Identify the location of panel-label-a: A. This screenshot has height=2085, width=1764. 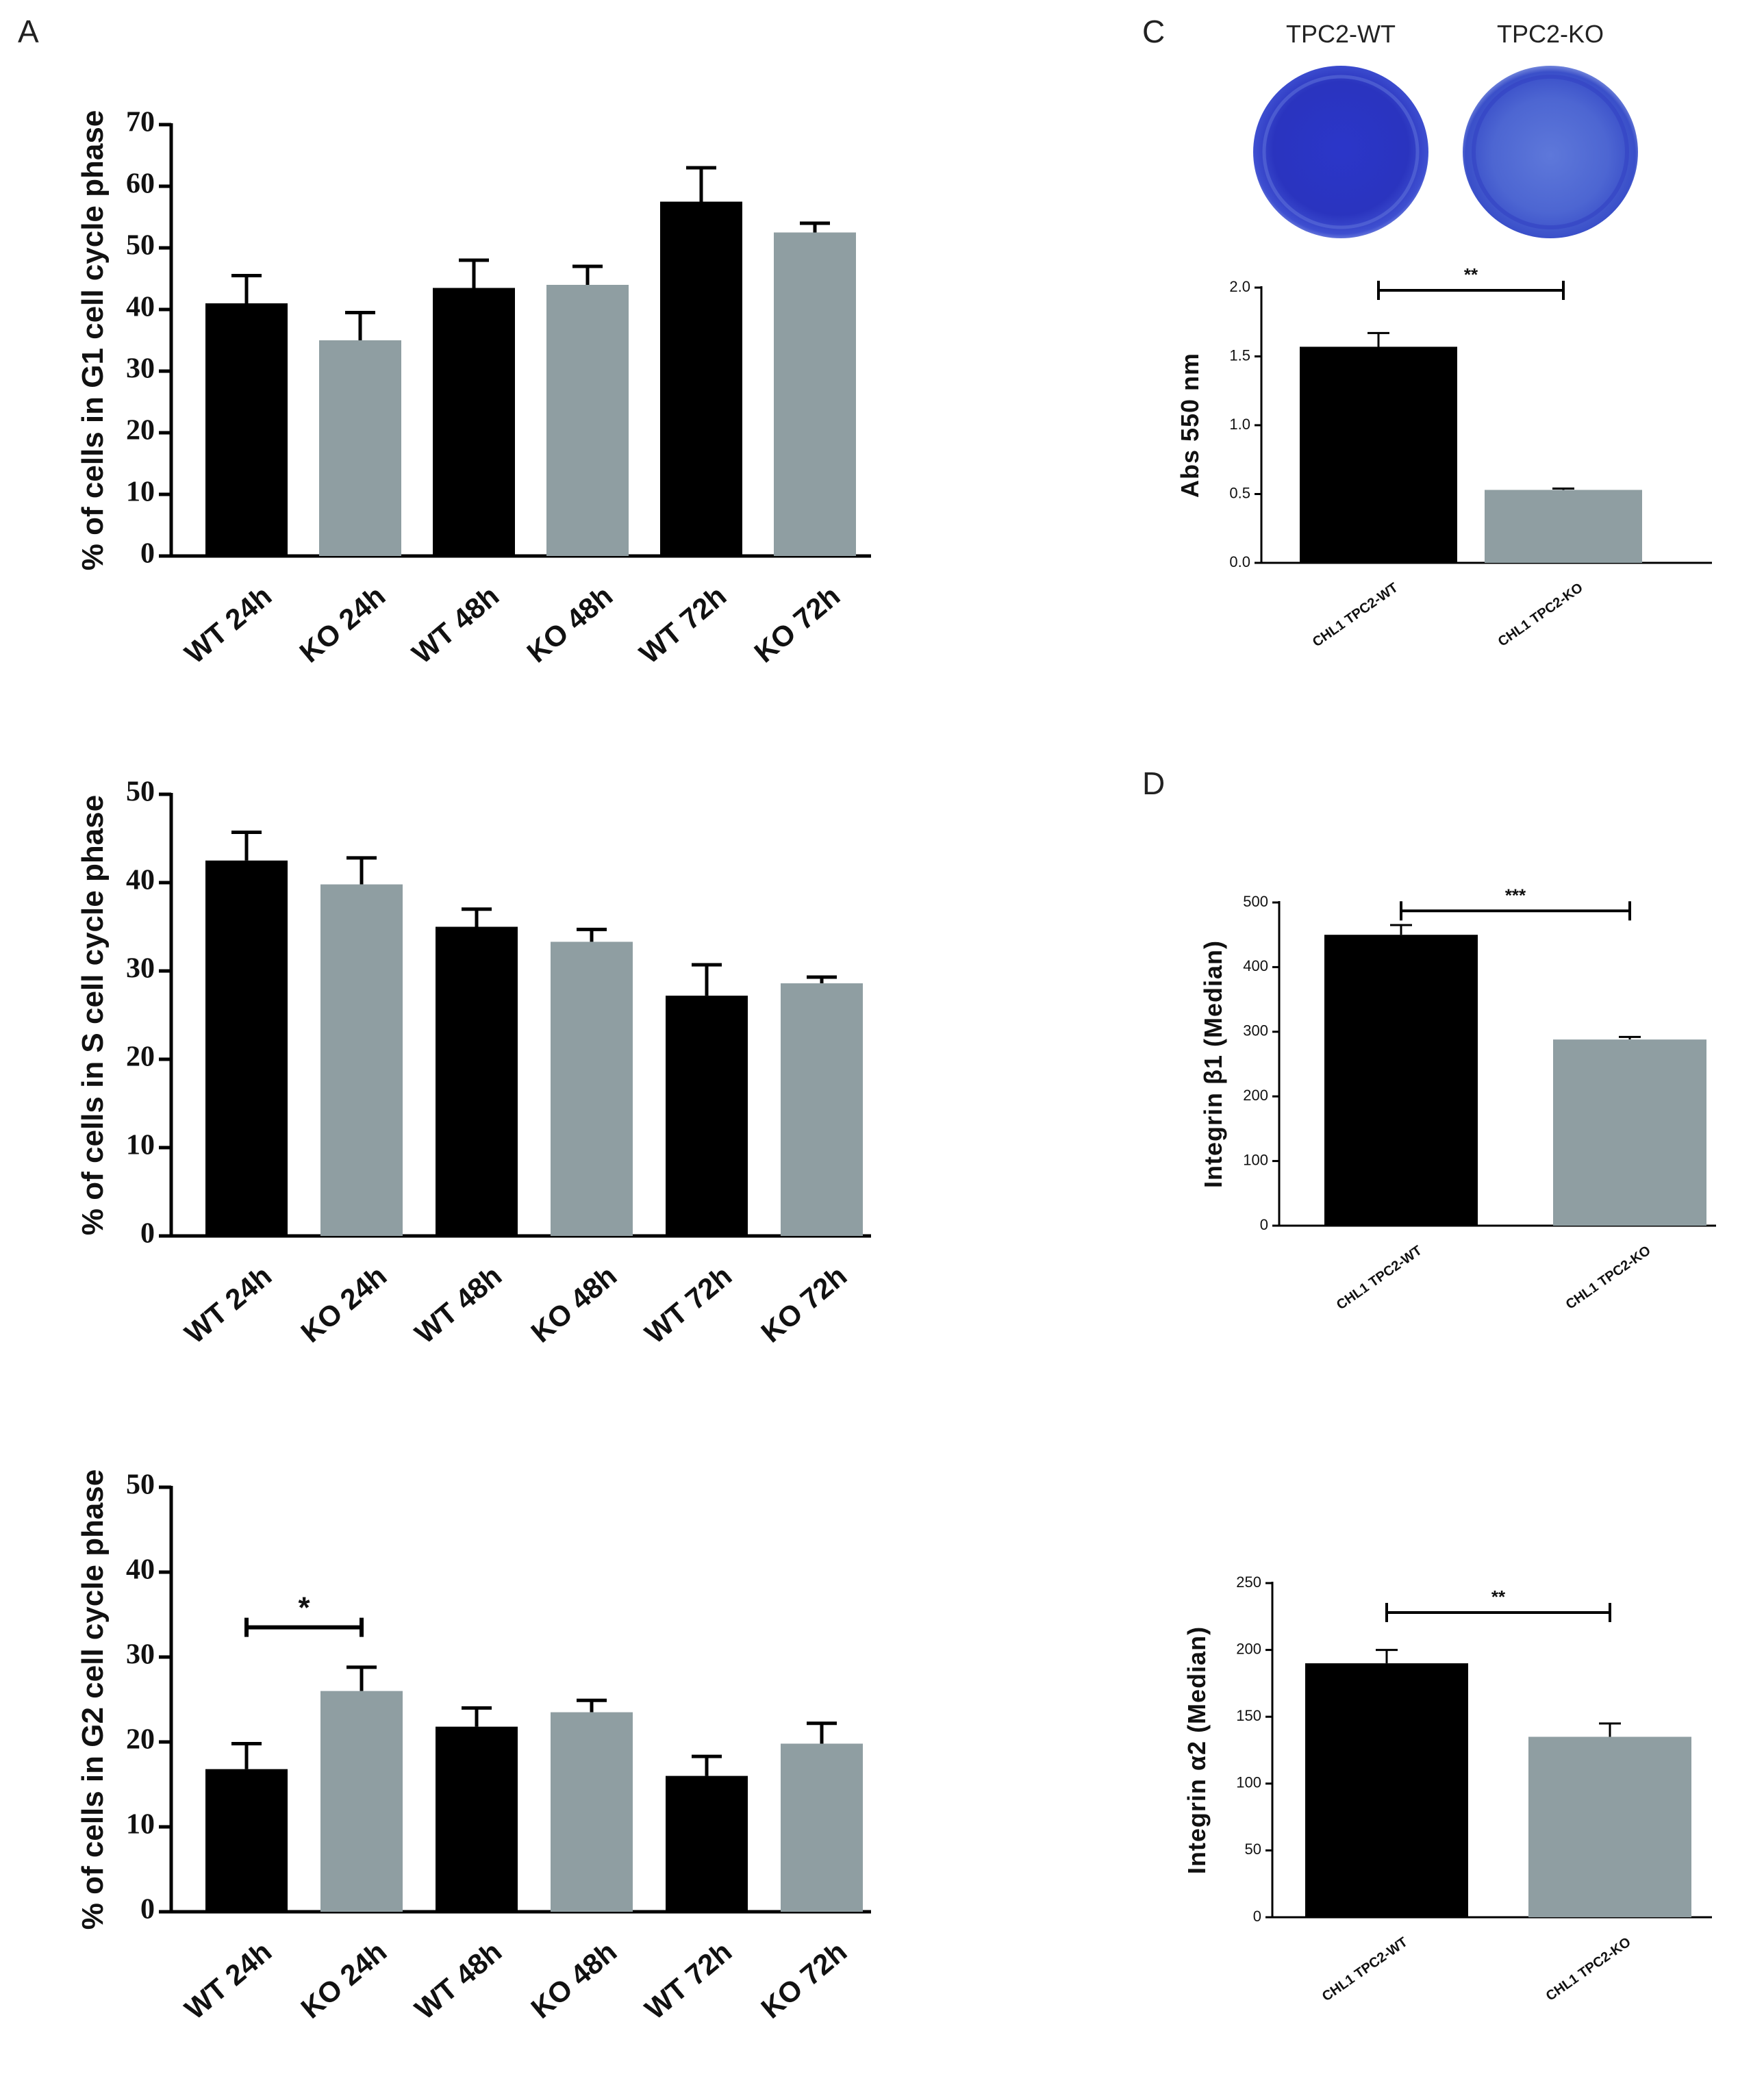
(28, 32).